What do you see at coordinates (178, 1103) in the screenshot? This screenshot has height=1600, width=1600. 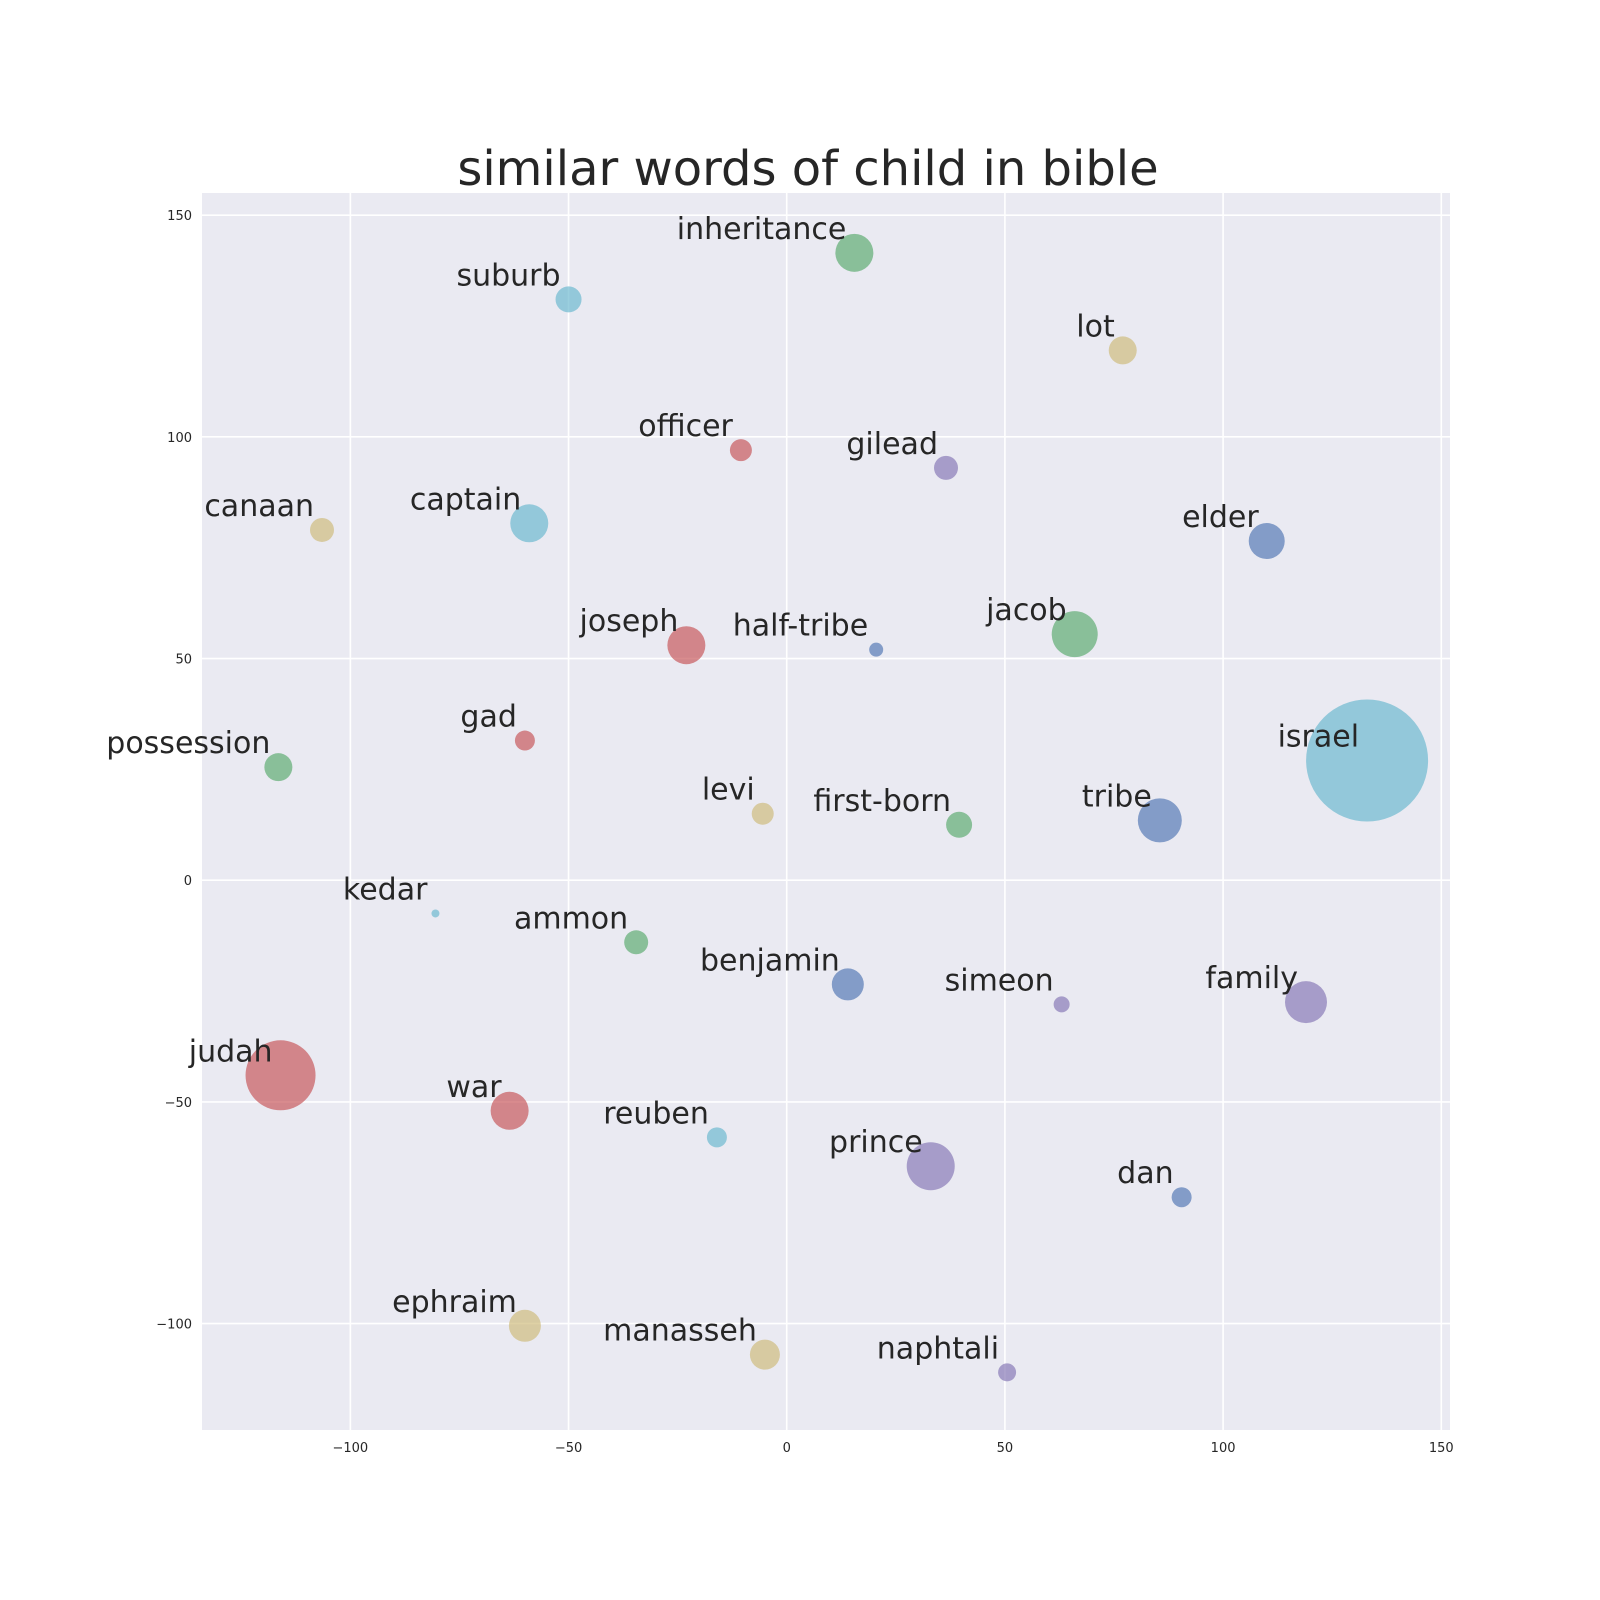 I see `y-tick-label: −50` at bounding box center [178, 1103].